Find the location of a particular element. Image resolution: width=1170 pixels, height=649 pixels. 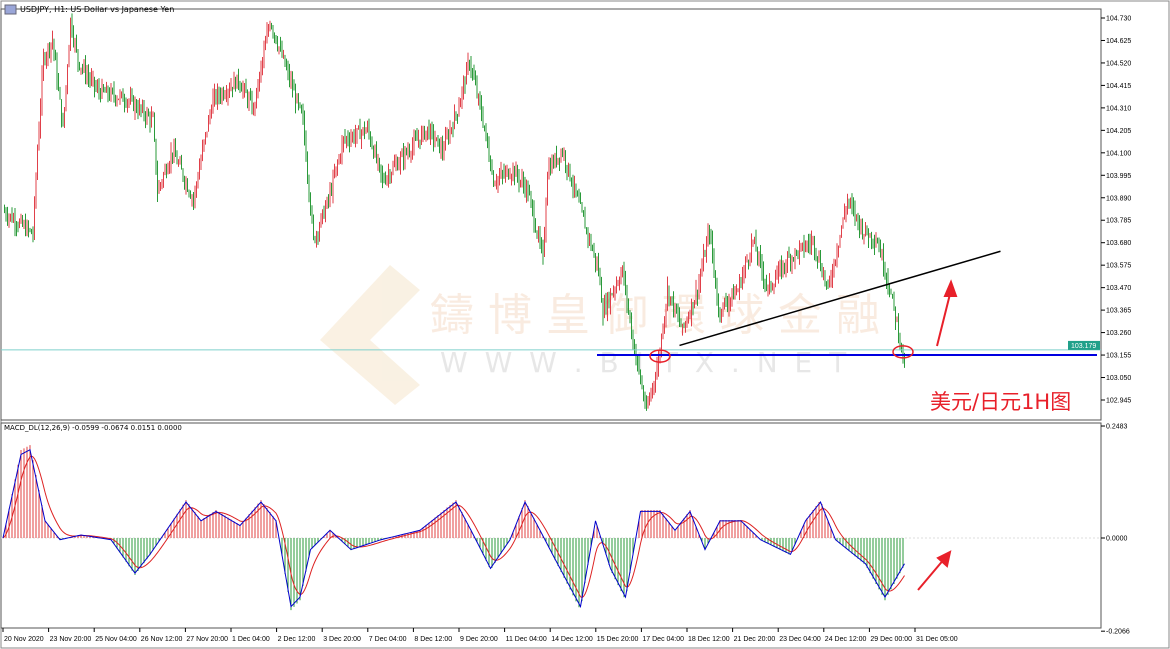

x-tick-label: 24 Dec 12:00 is located at coordinates (846, 639).